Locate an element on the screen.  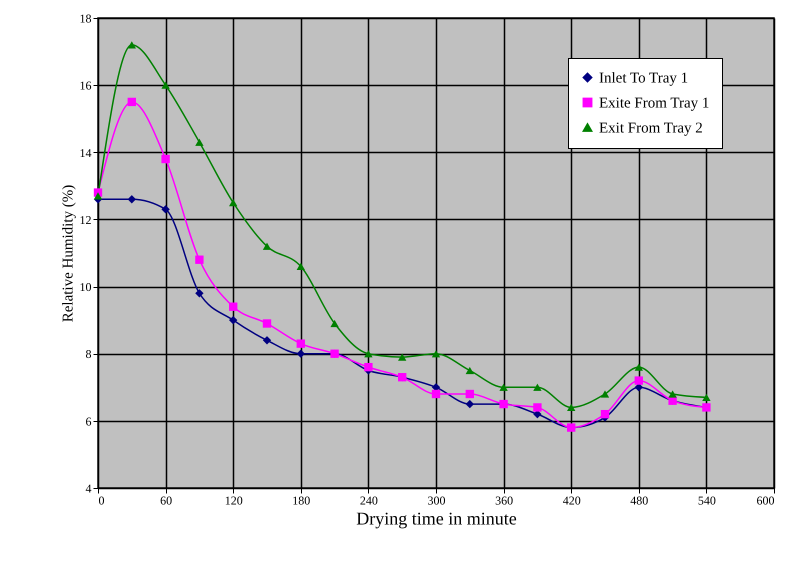
y-tick-label: 8 is located at coordinates (89, 354).